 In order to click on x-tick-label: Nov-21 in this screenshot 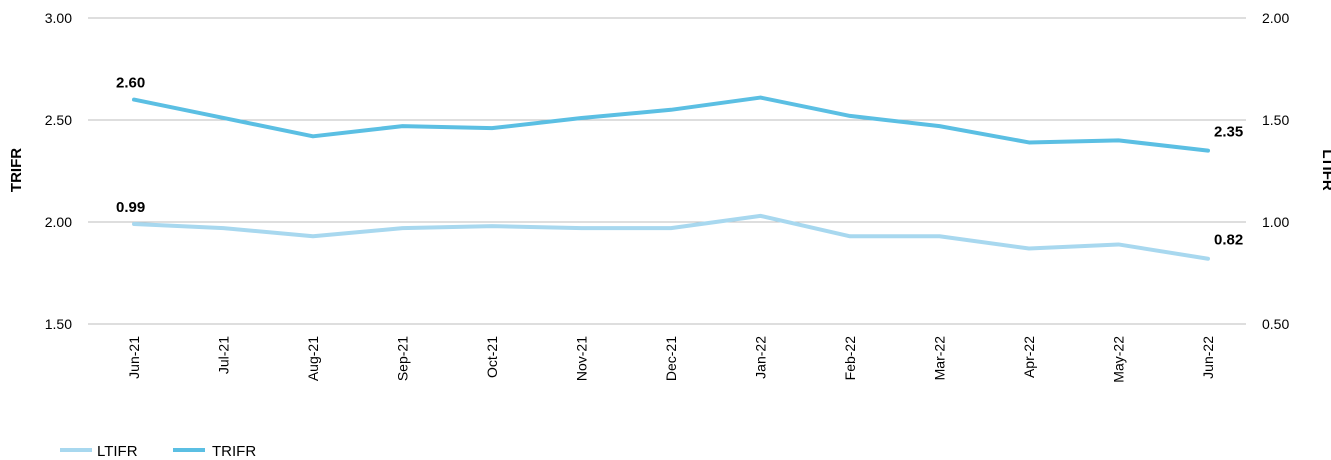, I will do `click(582, 358)`.